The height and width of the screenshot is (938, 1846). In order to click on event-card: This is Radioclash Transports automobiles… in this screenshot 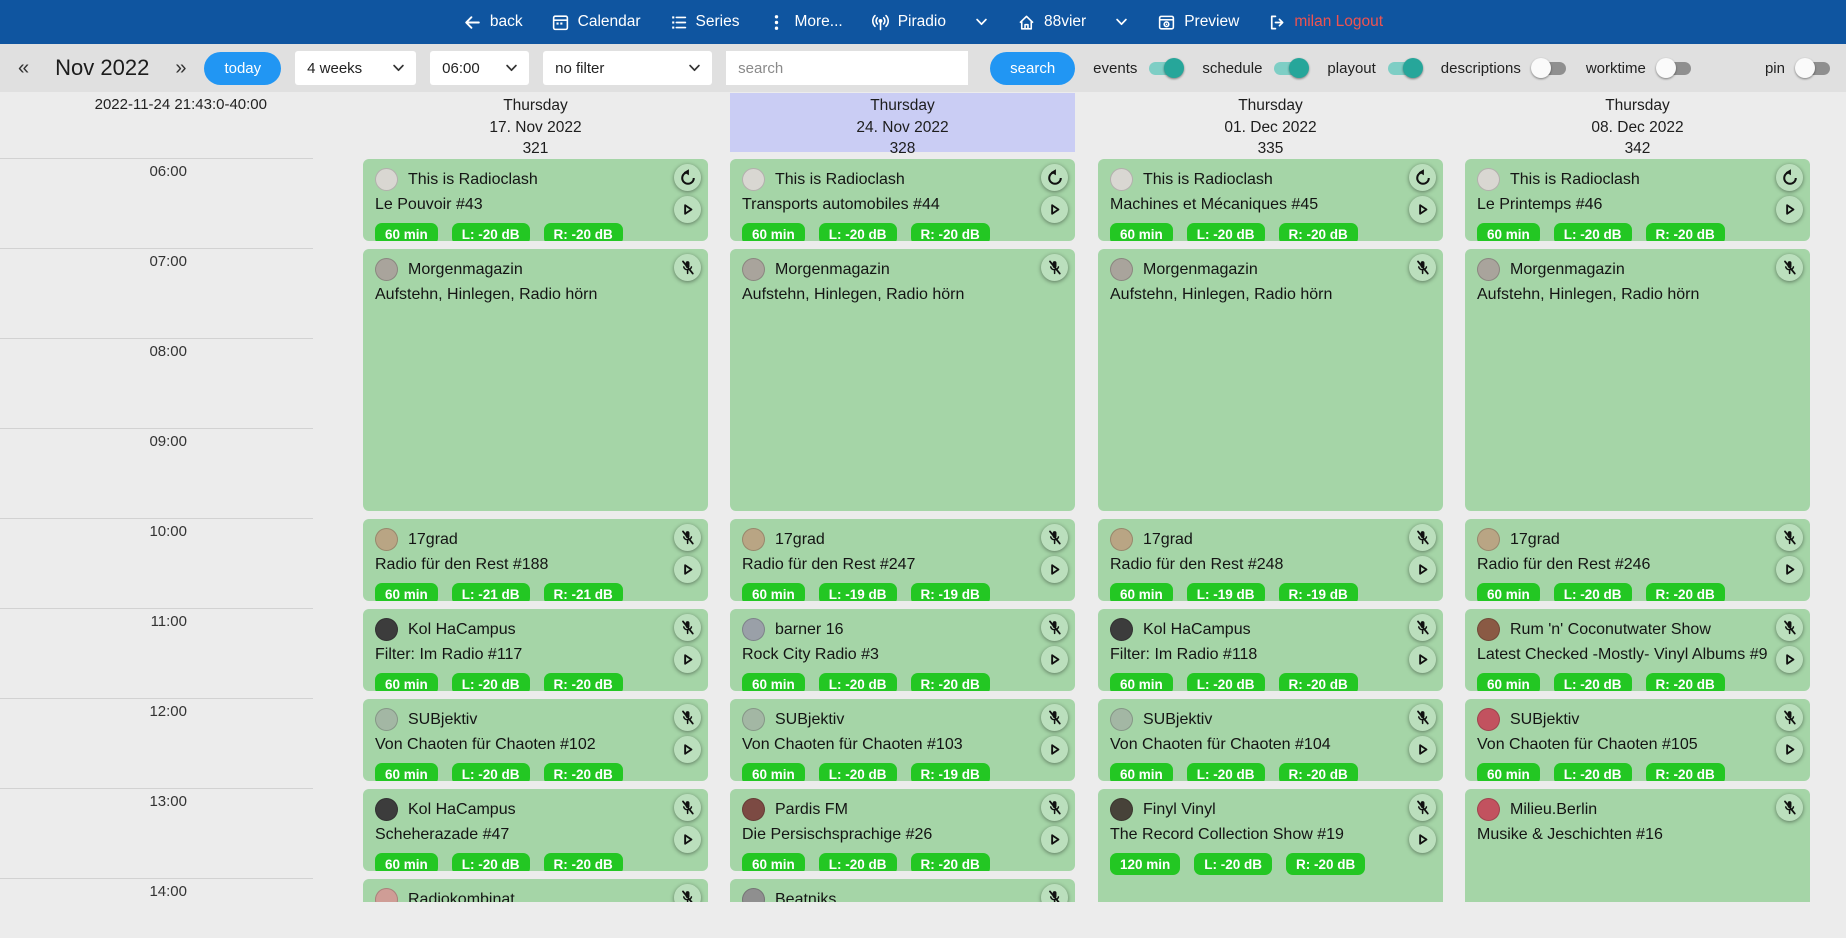, I will do `click(902, 200)`.